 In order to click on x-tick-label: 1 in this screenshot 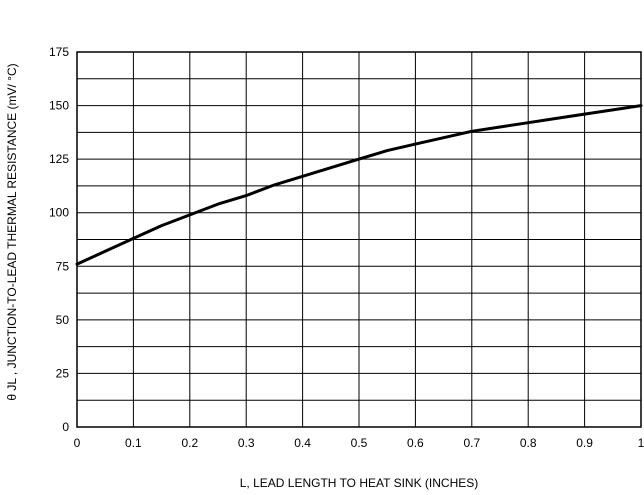, I will do `click(641, 443)`.